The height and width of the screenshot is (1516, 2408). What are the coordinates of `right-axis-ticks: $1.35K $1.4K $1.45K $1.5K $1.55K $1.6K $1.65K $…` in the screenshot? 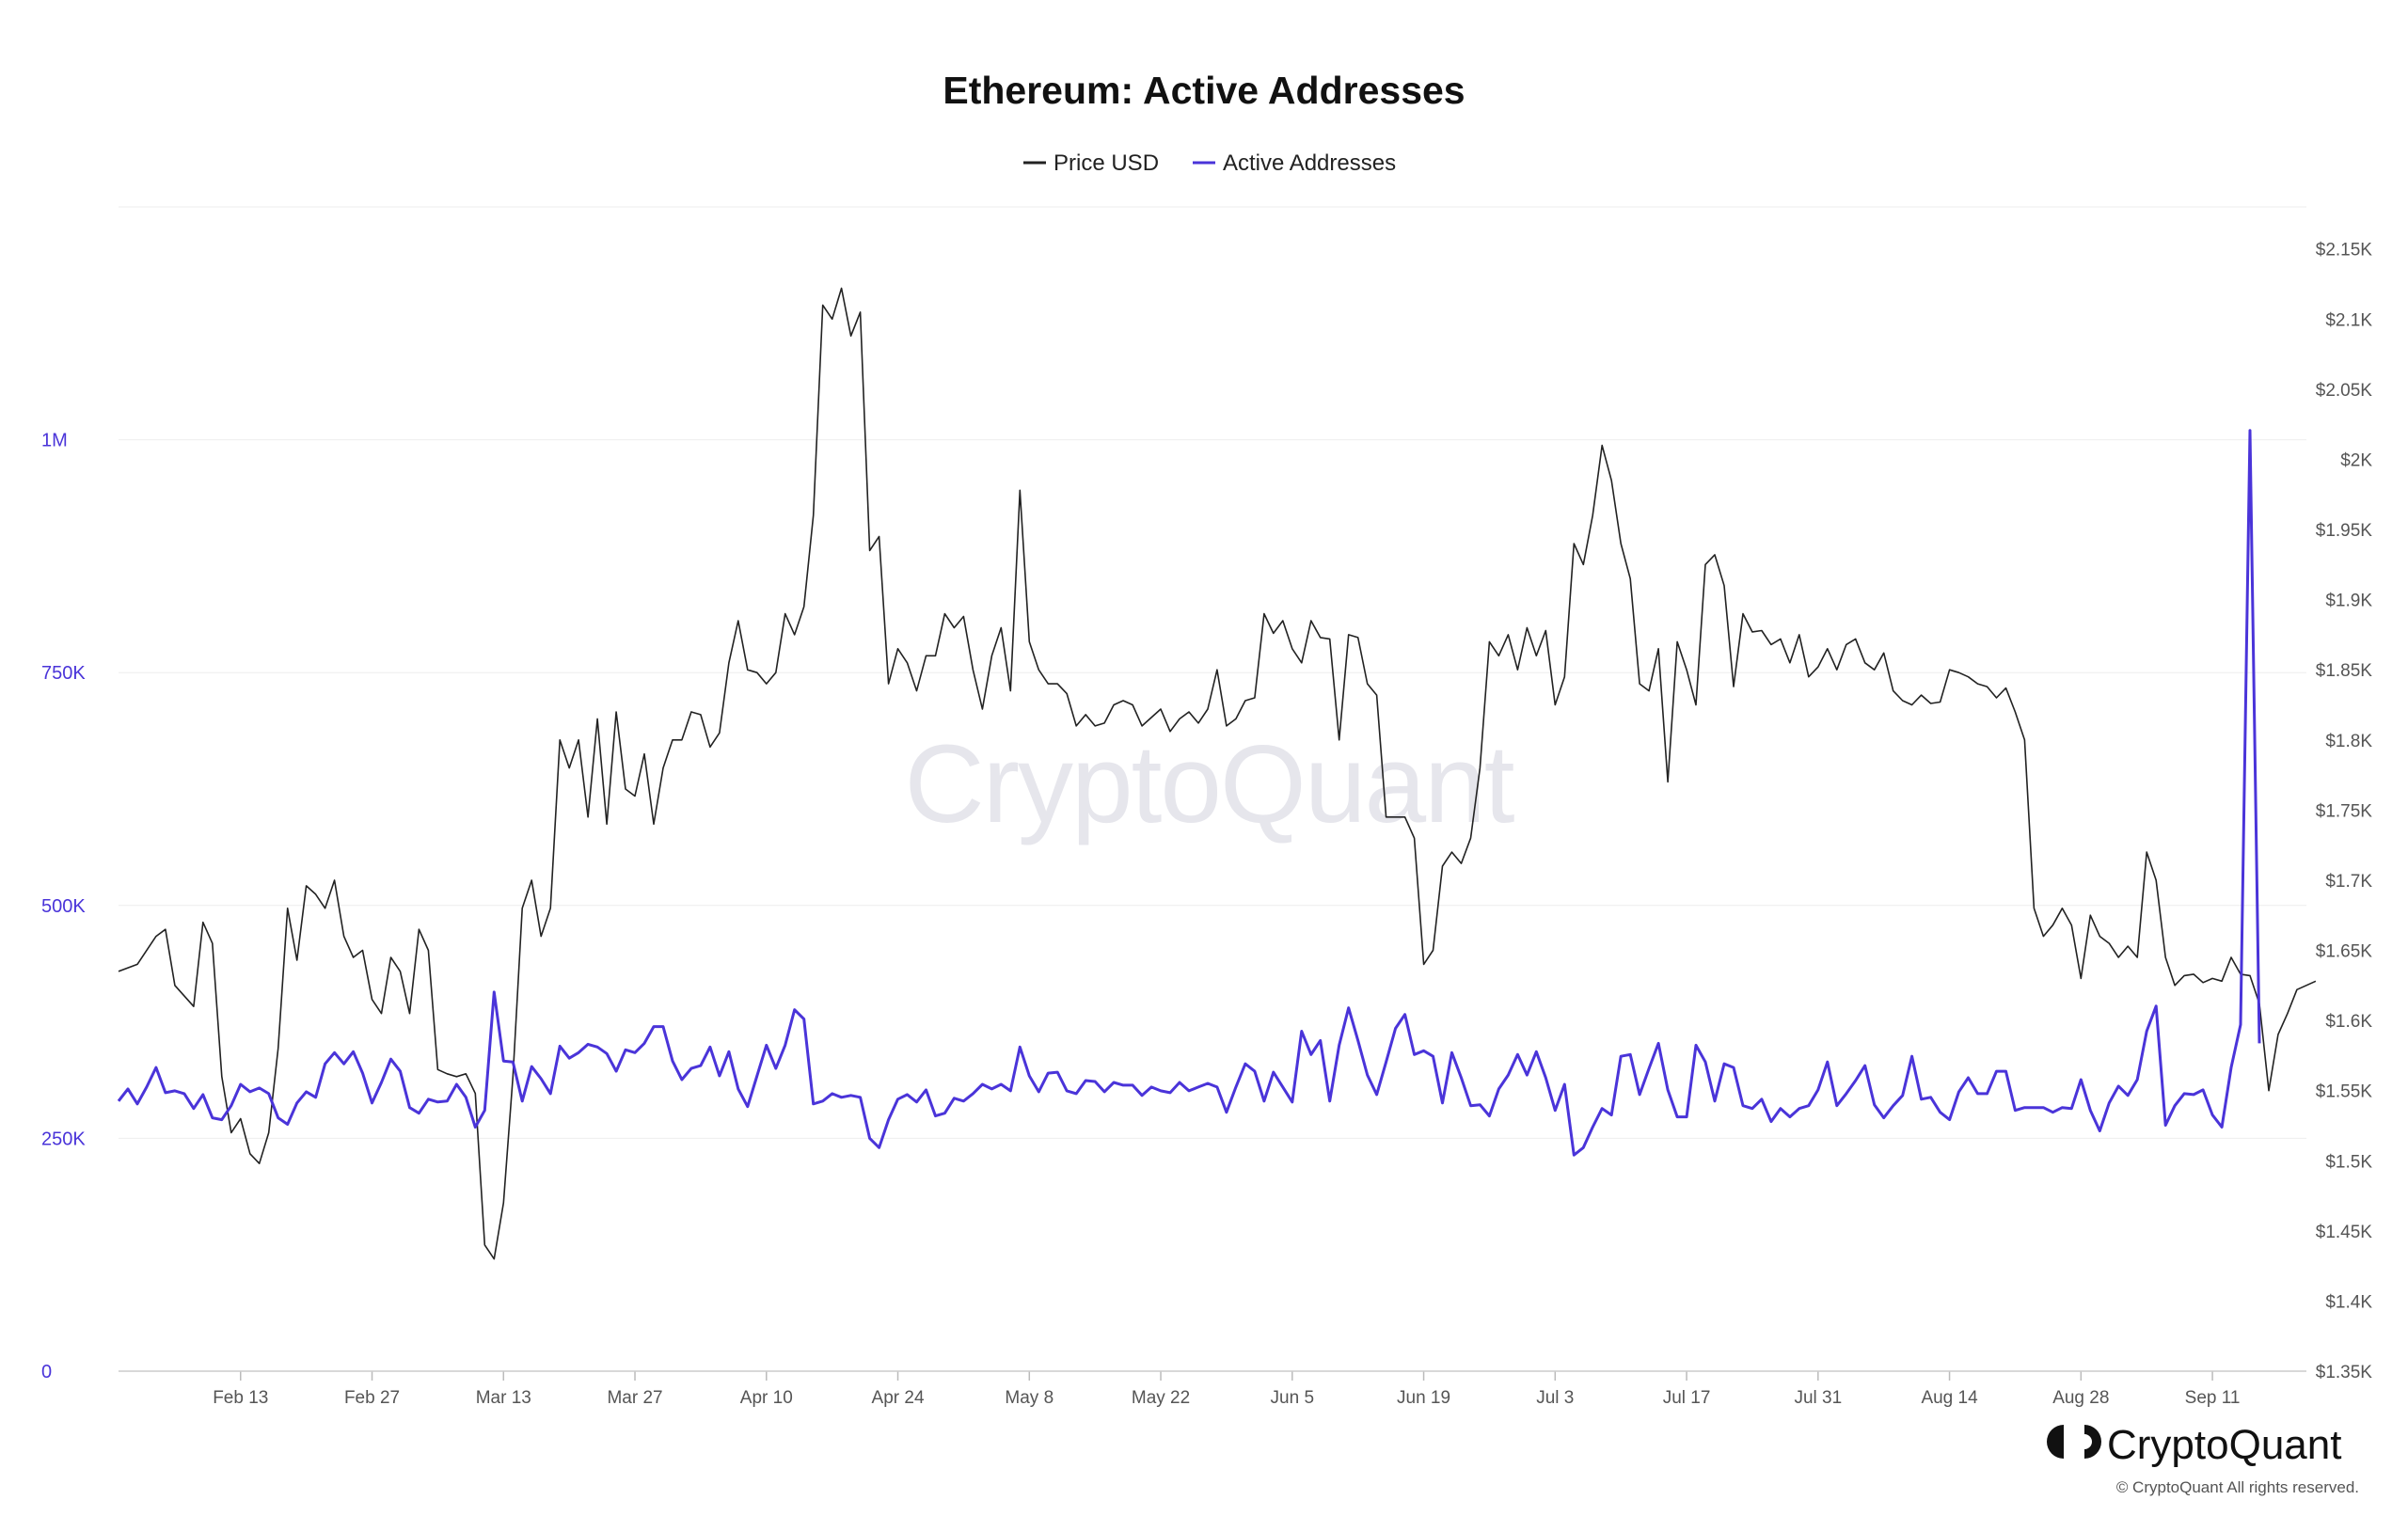 It's located at (2345, 811).